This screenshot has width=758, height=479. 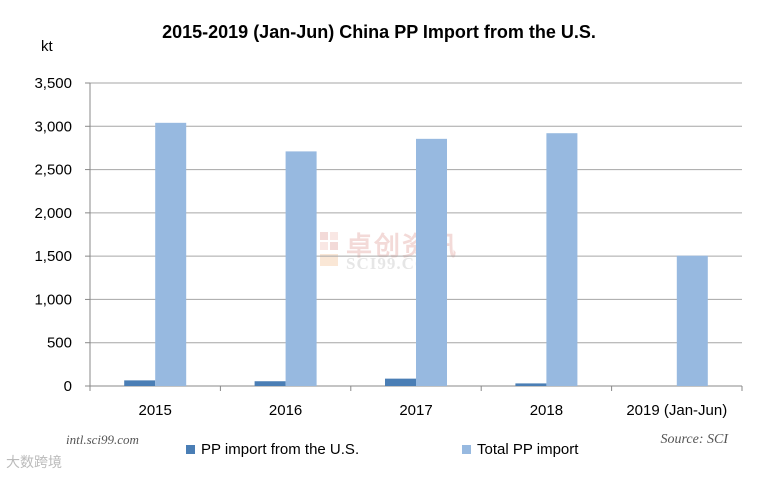 What do you see at coordinates (47, 46) in the screenshot?
I see `y-axis-unit: kt` at bounding box center [47, 46].